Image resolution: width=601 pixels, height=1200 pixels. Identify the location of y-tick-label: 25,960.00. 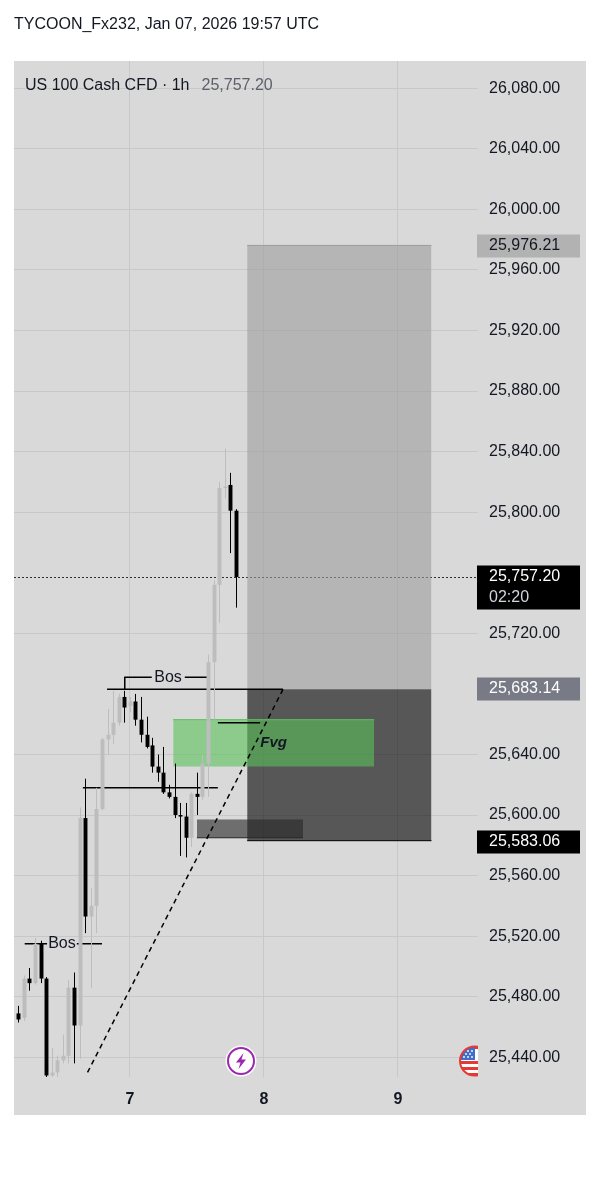
(525, 269).